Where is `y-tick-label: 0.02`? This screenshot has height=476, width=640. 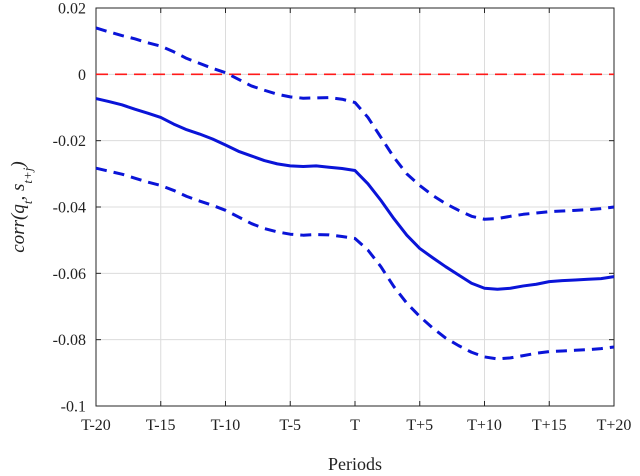
y-tick-label: 0.02 is located at coordinates (72, 9).